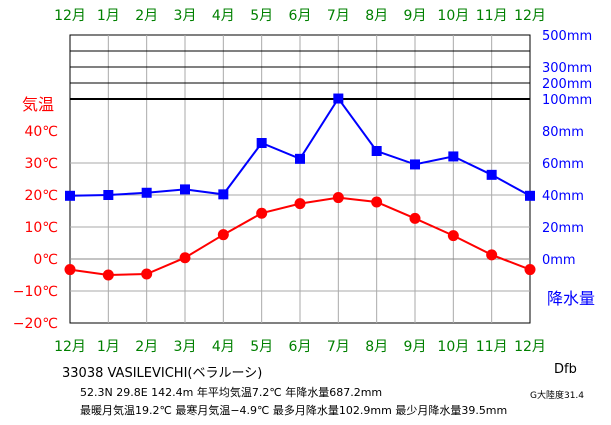 The width and height of the screenshot is (611, 425). Describe the element at coordinates (565, 369) in the screenshot. I see `climate-classification: Dfb` at that location.